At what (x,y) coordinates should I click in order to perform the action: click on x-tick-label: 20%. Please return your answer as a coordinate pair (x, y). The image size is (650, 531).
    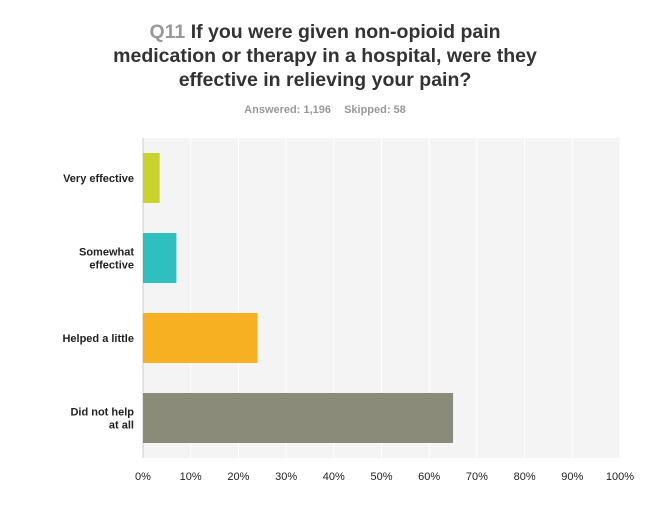
    Looking at the image, I should click on (238, 477).